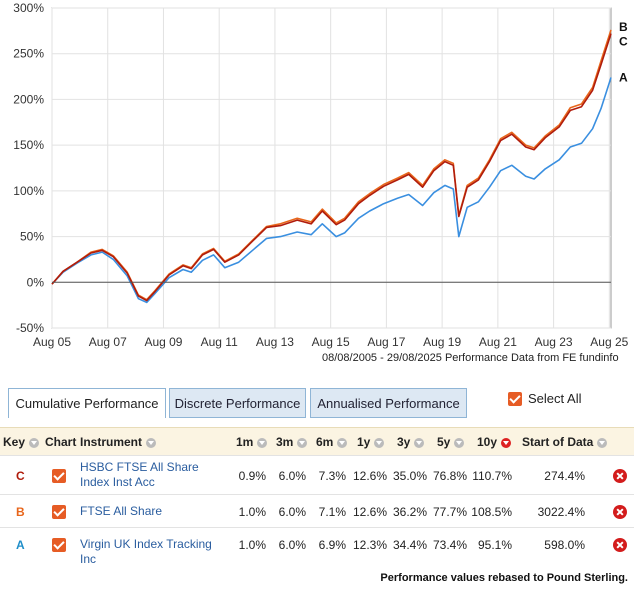 This screenshot has height=595, width=634. I want to click on x-tick-label: Aug 15, so click(331, 342).